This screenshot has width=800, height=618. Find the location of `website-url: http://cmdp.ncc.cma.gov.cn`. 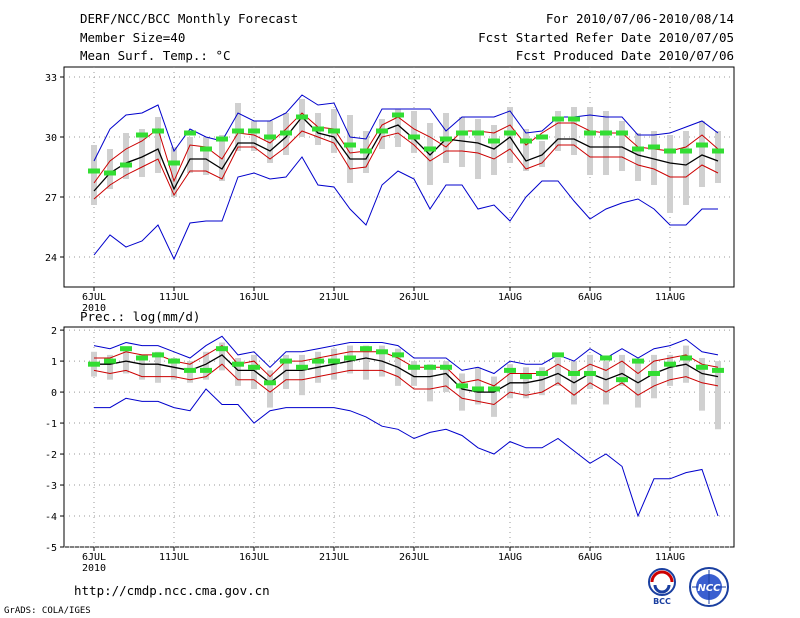

website-url: http://cmdp.ncc.cma.gov.cn is located at coordinates (172, 590).